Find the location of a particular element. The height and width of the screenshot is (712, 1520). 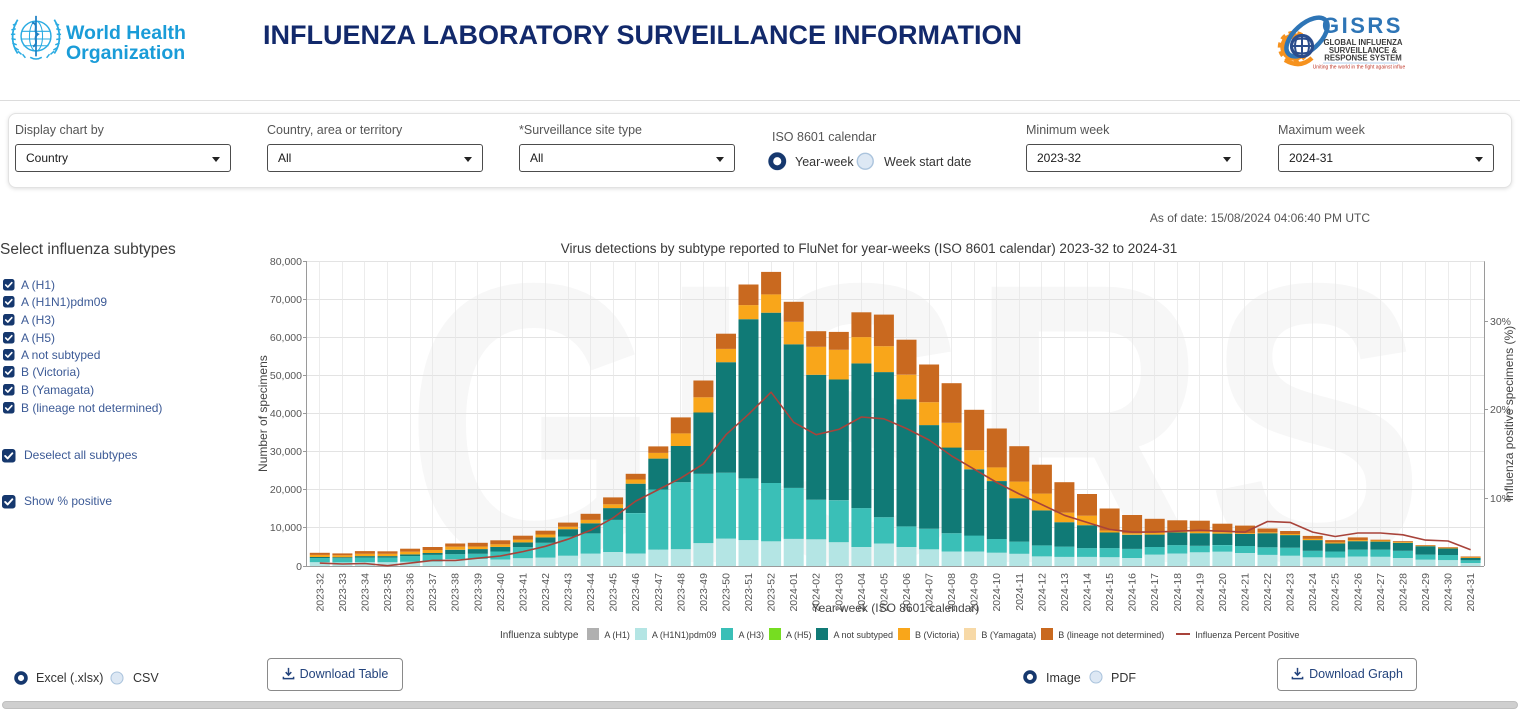

svg-text: 0 is located at coordinates (299, 567).